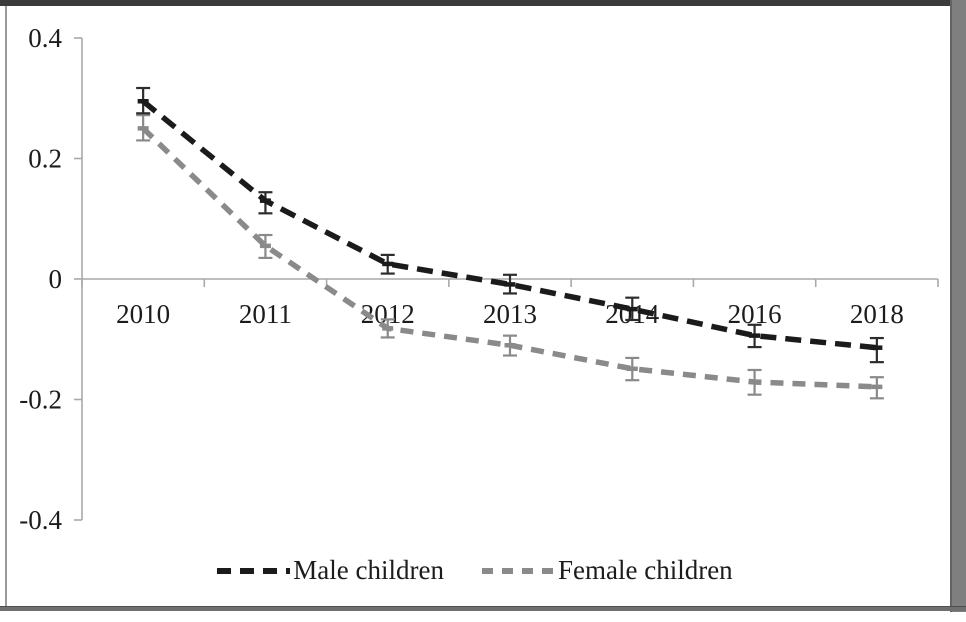  I want to click on frame-left-border, so click(6, 307).